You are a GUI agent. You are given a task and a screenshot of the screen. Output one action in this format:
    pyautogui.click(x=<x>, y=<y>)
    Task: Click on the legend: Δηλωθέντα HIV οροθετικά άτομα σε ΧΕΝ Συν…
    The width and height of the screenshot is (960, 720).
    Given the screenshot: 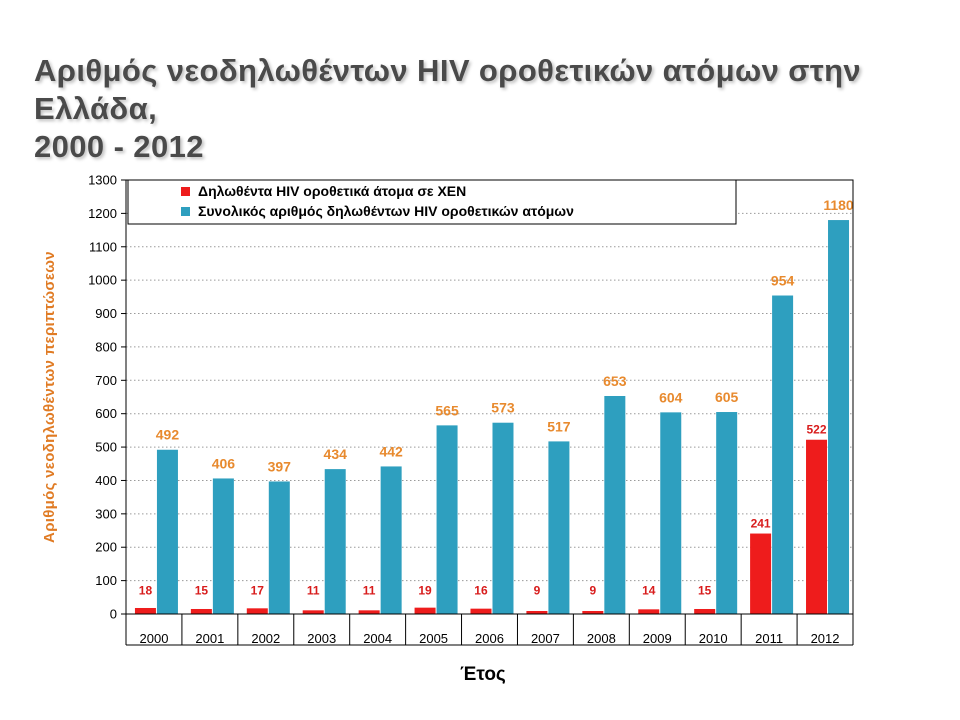 What is the action you would take?
    pyautogui.click(x=432, y=202)
    